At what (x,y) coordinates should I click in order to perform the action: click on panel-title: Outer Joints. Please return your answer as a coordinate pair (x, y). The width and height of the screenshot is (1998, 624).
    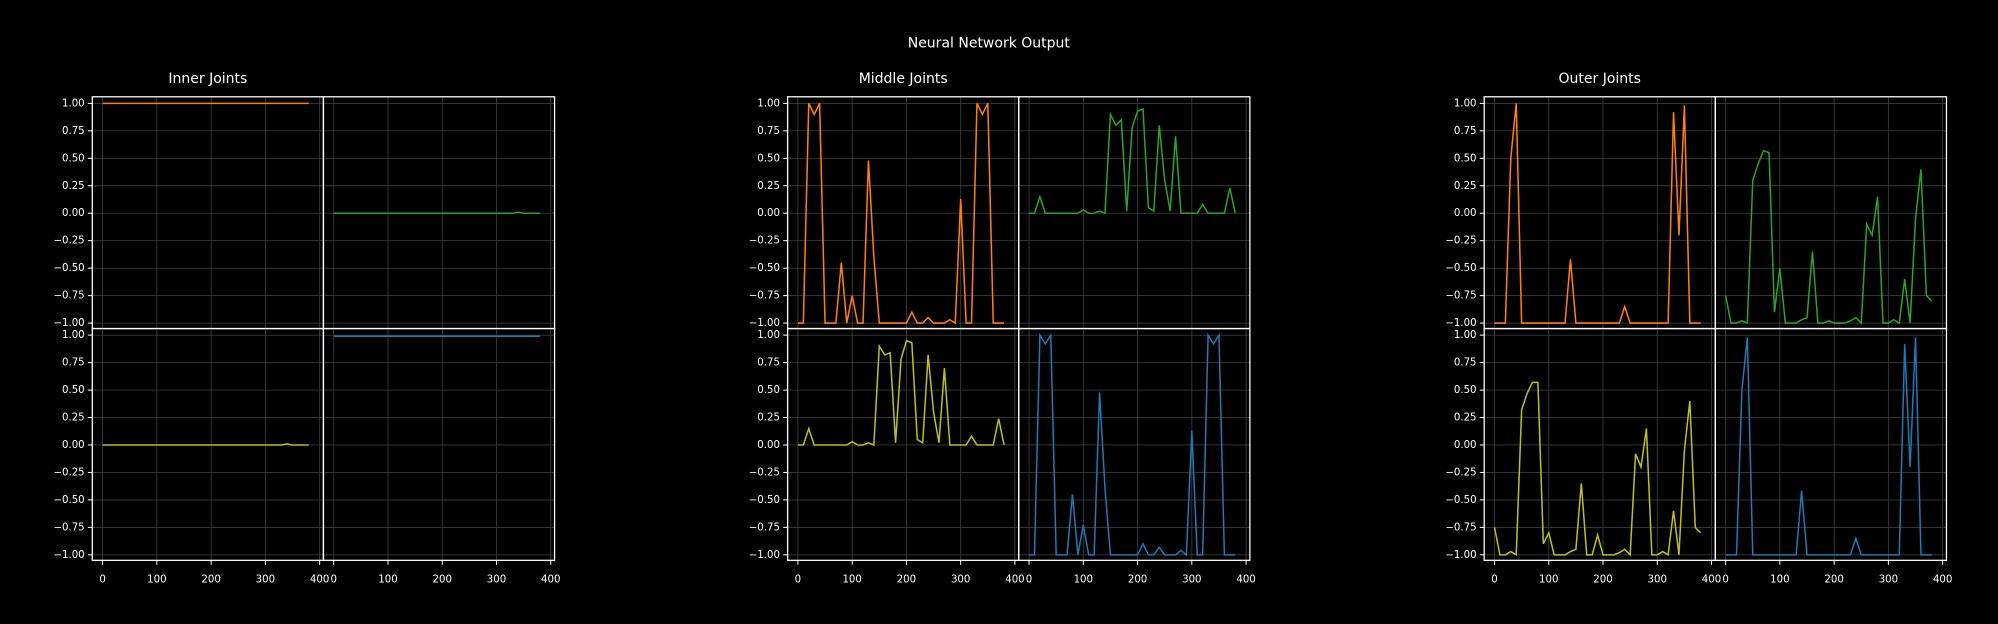
    Looking at the image, I should click on (1600, 79).